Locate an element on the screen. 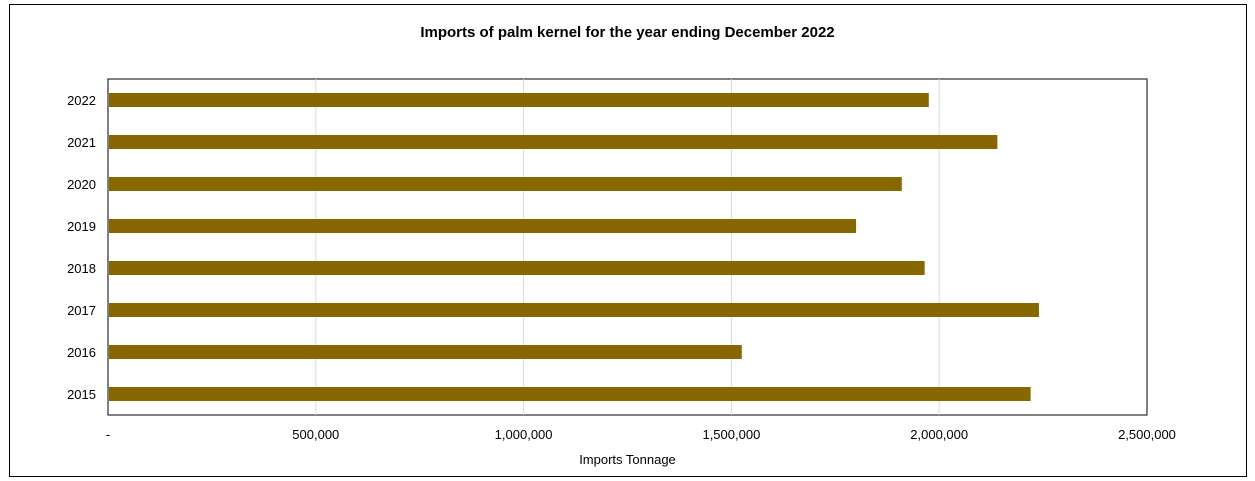 The image size is (1255, 481). y-tick-label: 2020 is located at coordinates (81, 184).